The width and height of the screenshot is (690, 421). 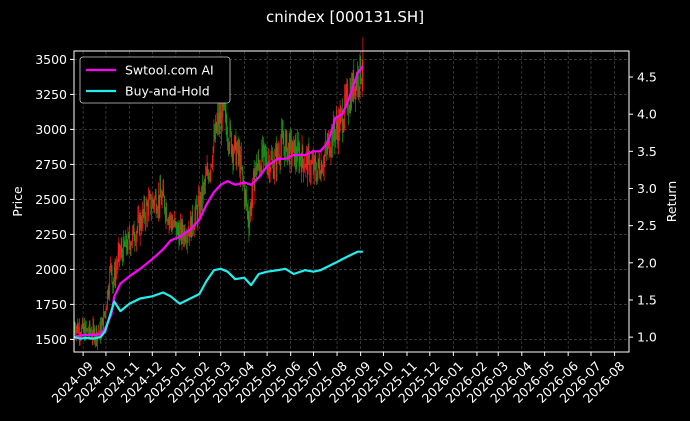 I want to click on y-tick-label-right: 3.0, so click(x=647, y=188).